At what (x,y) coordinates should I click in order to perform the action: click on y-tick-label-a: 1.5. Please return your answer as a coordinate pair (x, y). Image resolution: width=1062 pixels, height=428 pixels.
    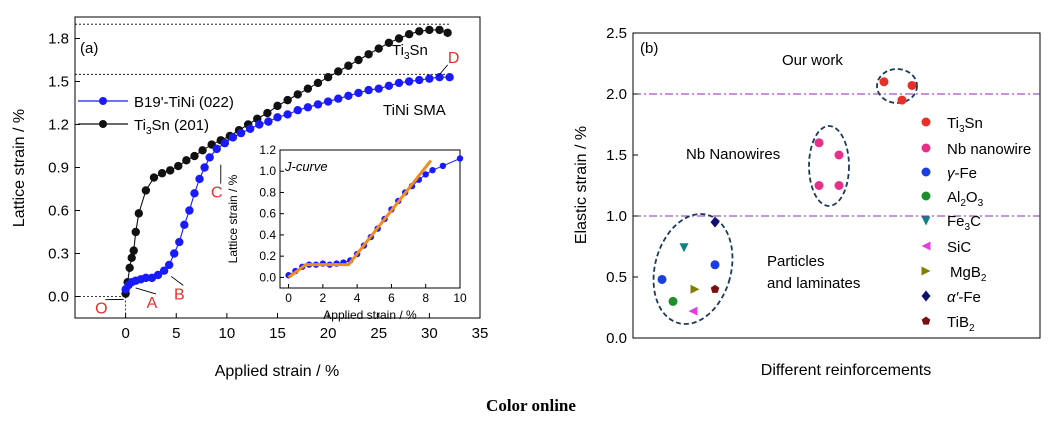
    Looking at the image, I should click on (58, 82).